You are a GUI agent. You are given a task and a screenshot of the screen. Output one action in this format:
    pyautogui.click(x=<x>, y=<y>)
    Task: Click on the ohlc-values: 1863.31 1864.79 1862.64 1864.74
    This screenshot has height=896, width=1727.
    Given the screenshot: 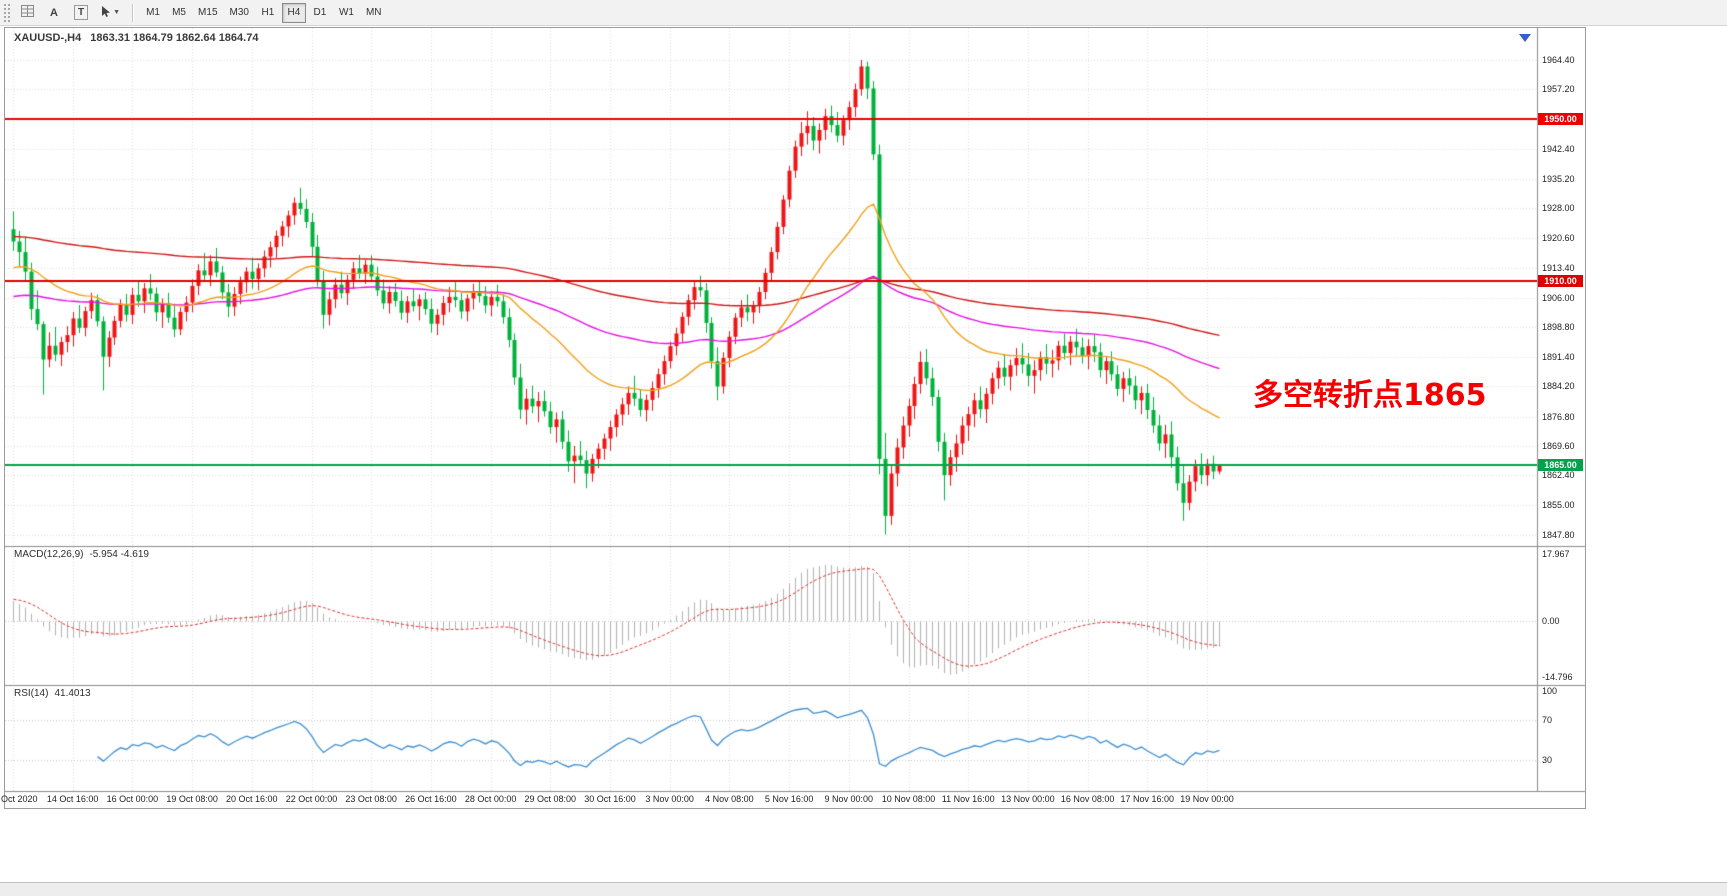 What is the action you would take?
    pyautogui.click(x=174, y=38)
    